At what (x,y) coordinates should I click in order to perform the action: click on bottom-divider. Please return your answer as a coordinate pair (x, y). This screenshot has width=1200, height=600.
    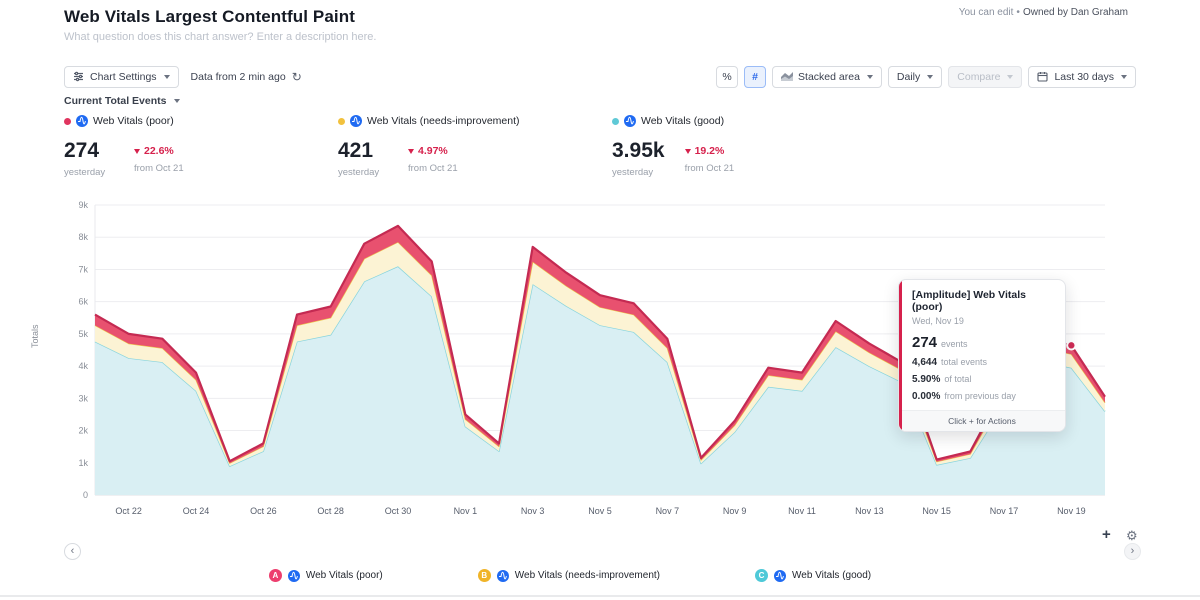
    Looking at the image, I should click on (600, 596).